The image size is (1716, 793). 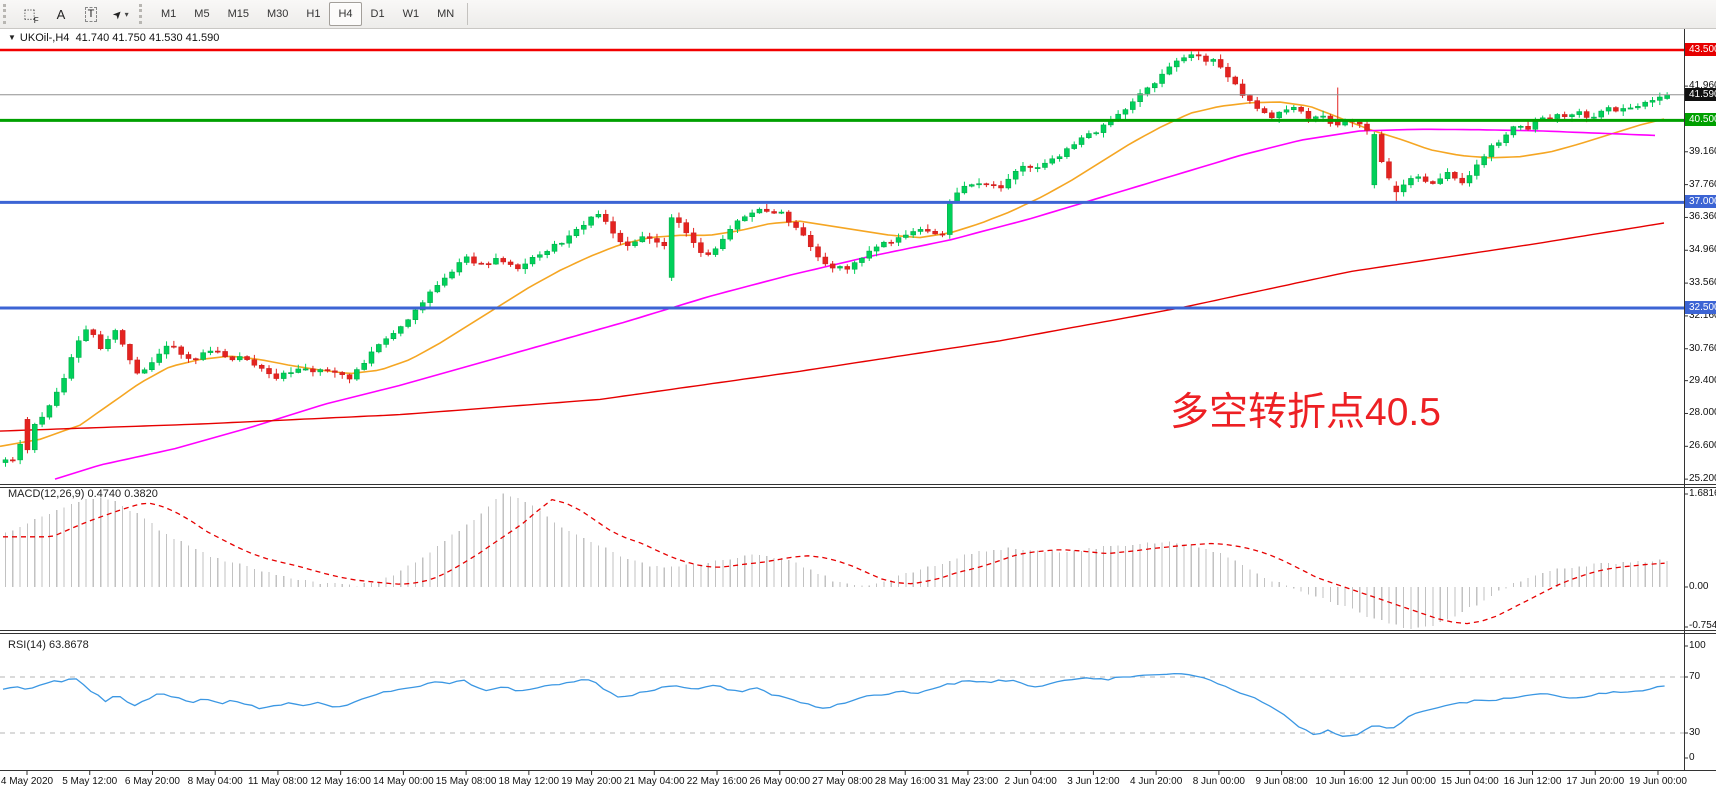 What do you see at coordinates (277, 14) in the screenshot?
I see `timeframe-button-m30: M30` at bounding box center [277, 14].